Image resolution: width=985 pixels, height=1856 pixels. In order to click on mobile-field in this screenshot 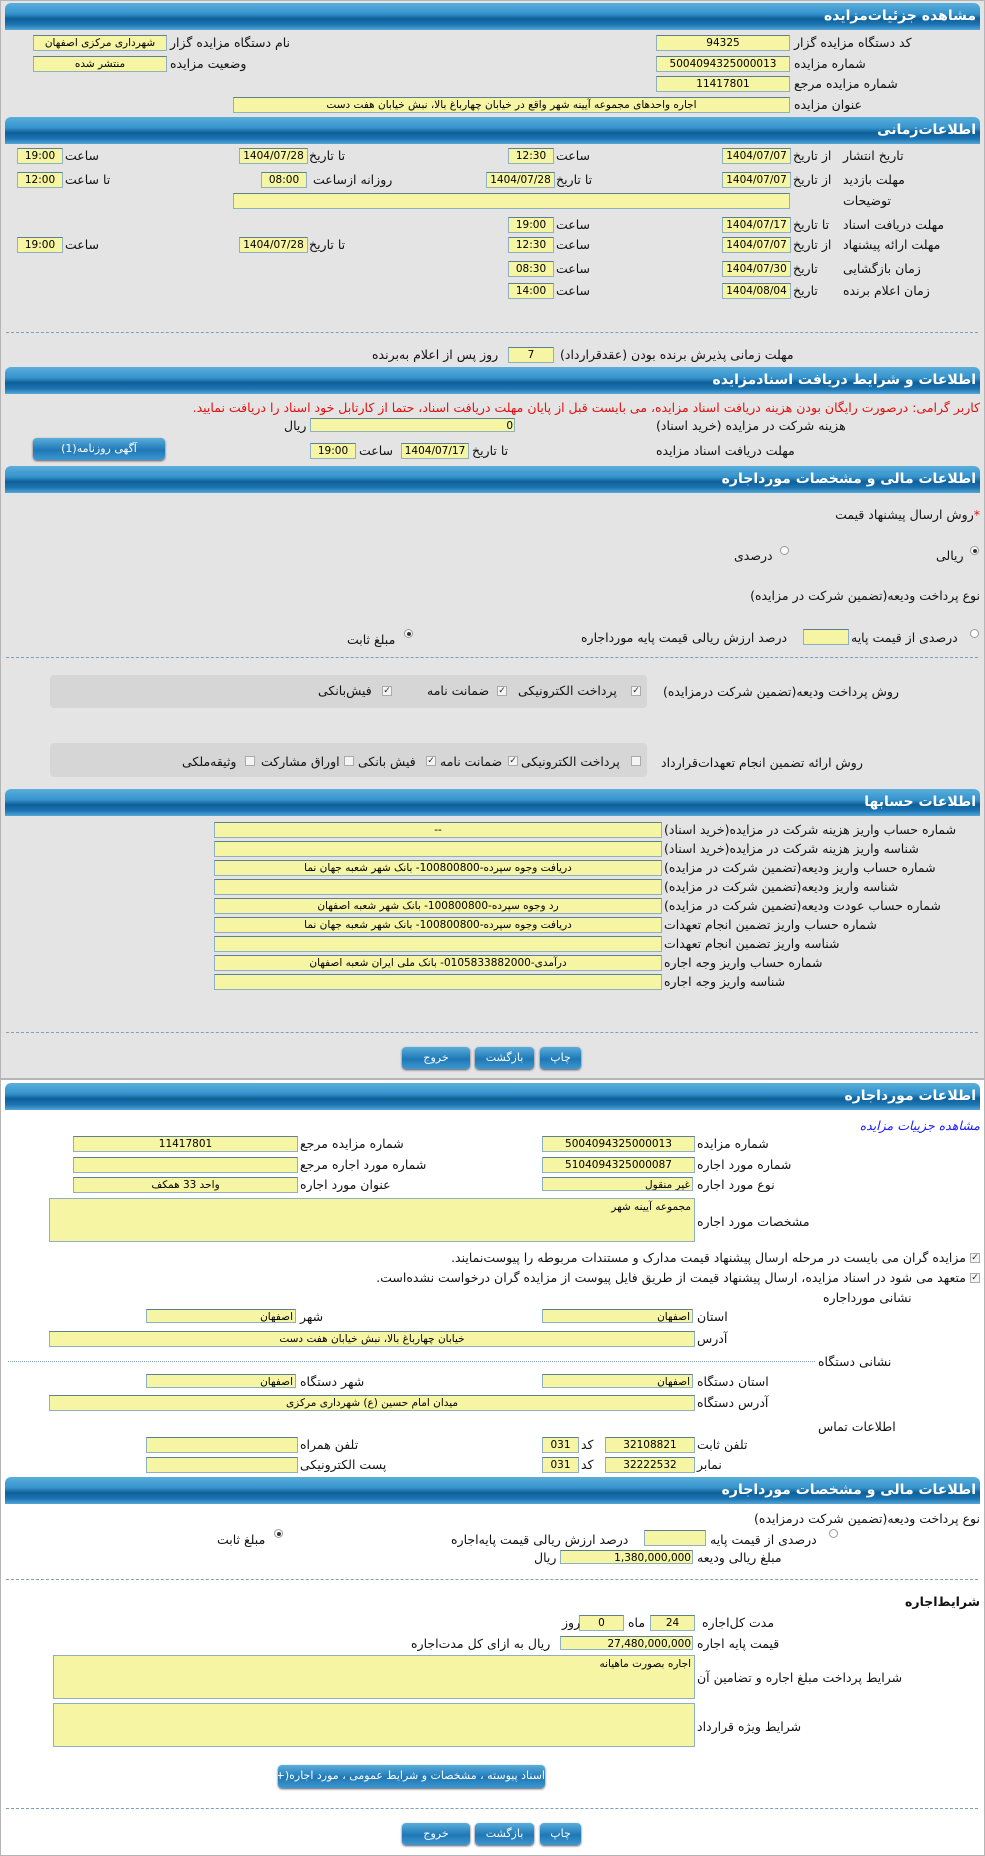, I will do `click(222, 1445)`.